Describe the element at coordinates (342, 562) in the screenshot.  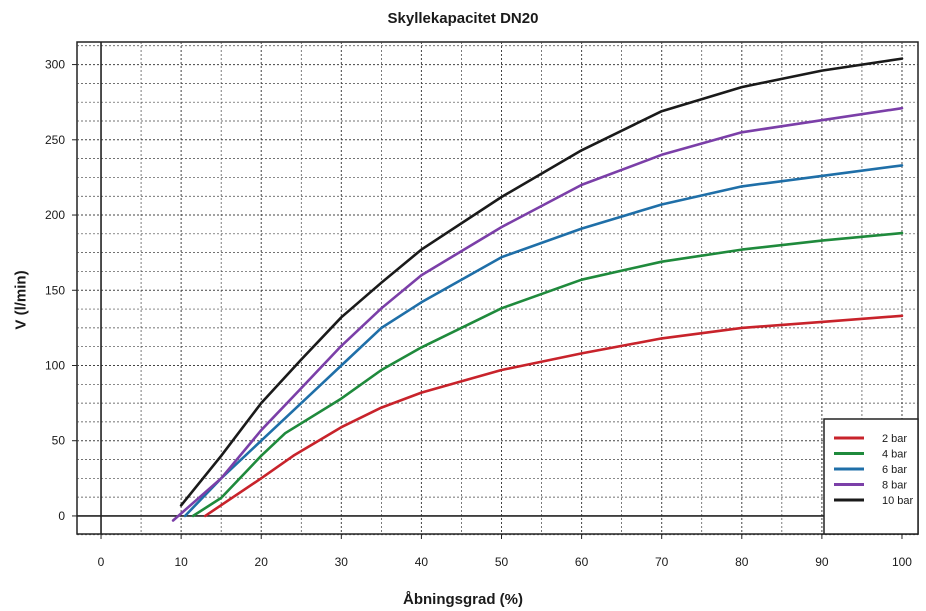
I see `x-tick-label: 30` at that location.